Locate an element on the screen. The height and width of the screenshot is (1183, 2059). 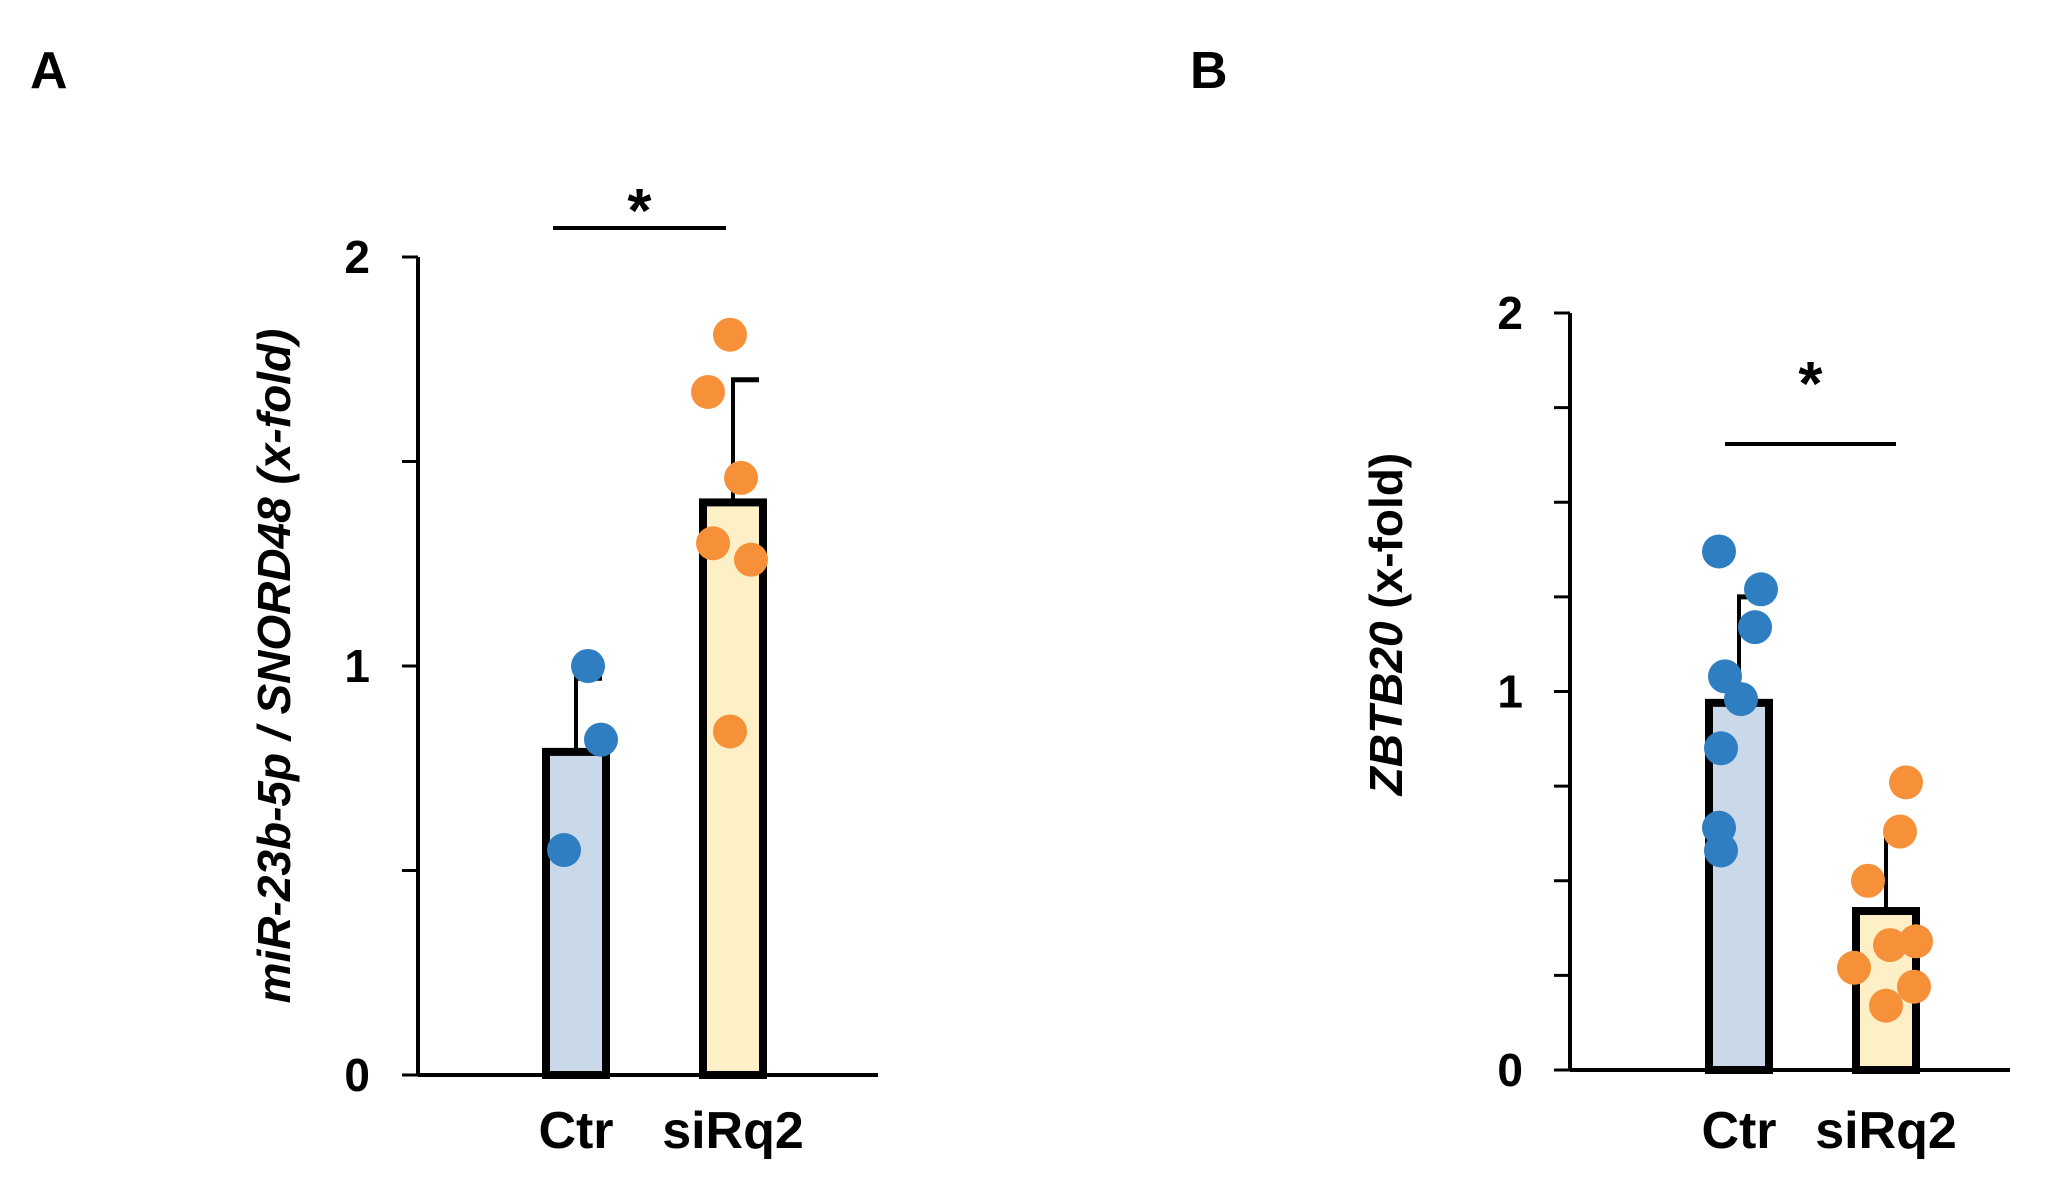
bar-ctr is located at coordinates (576, 913).